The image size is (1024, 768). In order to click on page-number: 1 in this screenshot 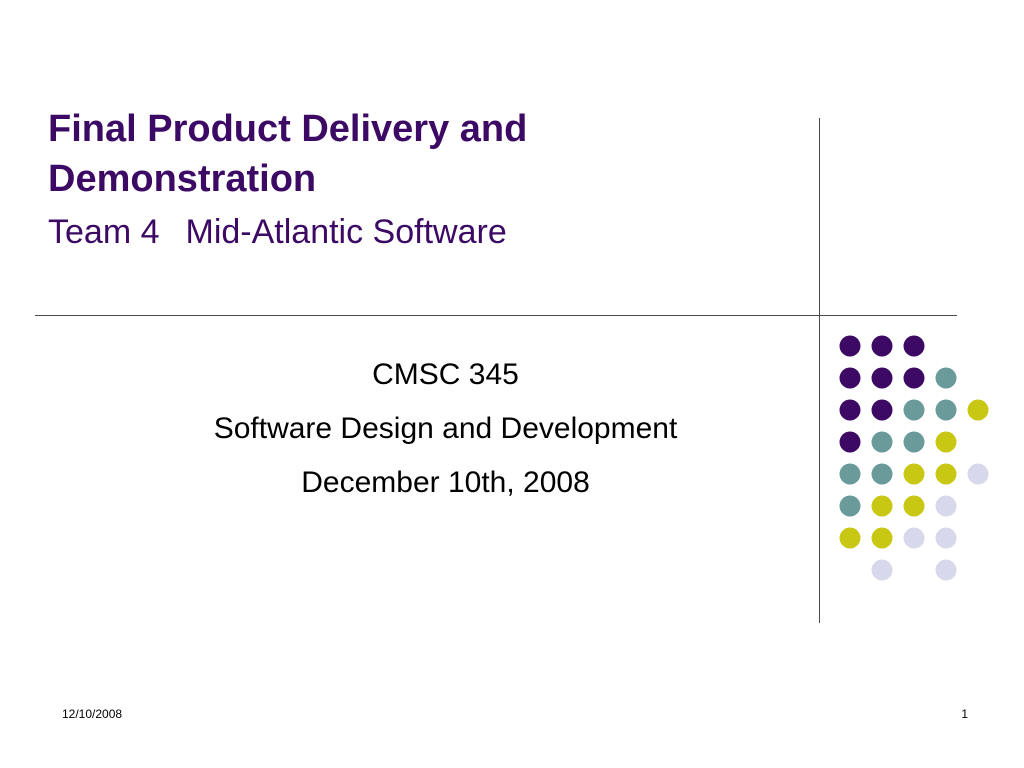, I will do `click(964, 714)`.